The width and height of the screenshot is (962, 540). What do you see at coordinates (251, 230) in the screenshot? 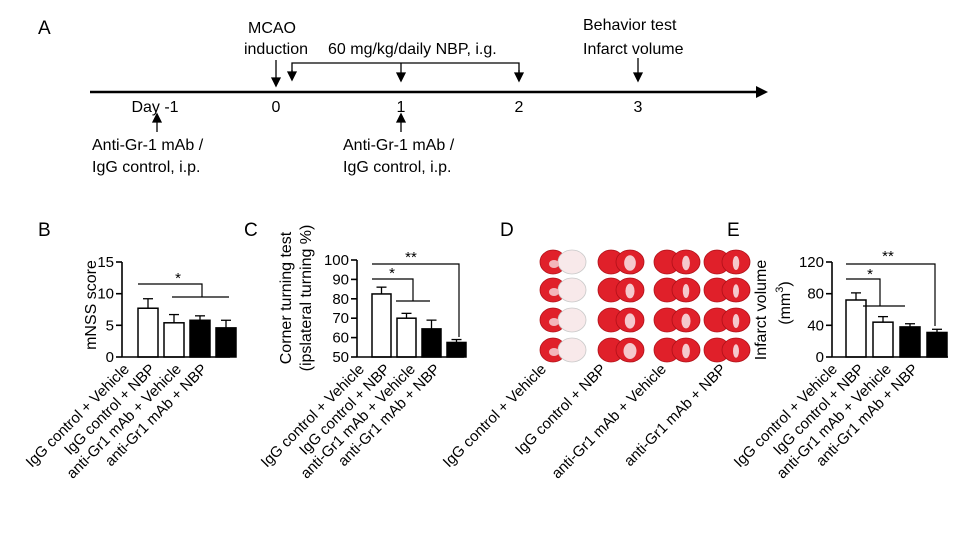
I see `panel-letter-c: C` at bounding box center [251, 230].